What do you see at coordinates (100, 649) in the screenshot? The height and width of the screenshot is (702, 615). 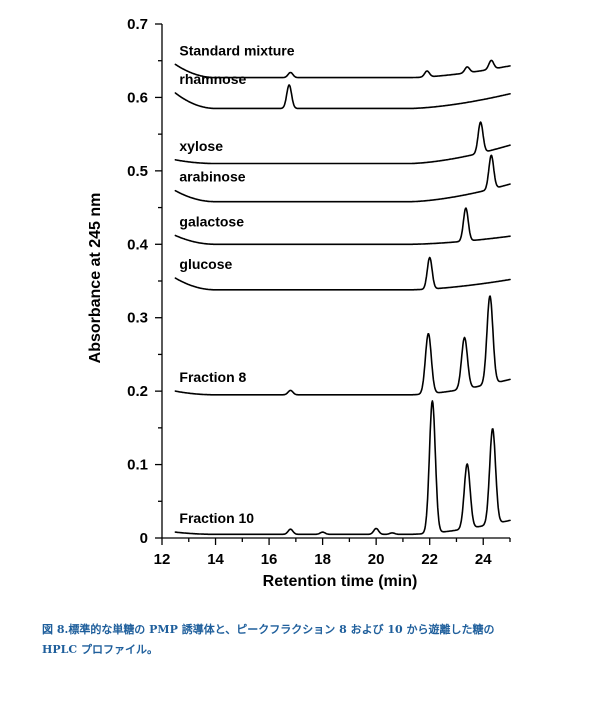 I see `caption-line-2: HPLC プロファイル。` at bounding box center [100, 649].